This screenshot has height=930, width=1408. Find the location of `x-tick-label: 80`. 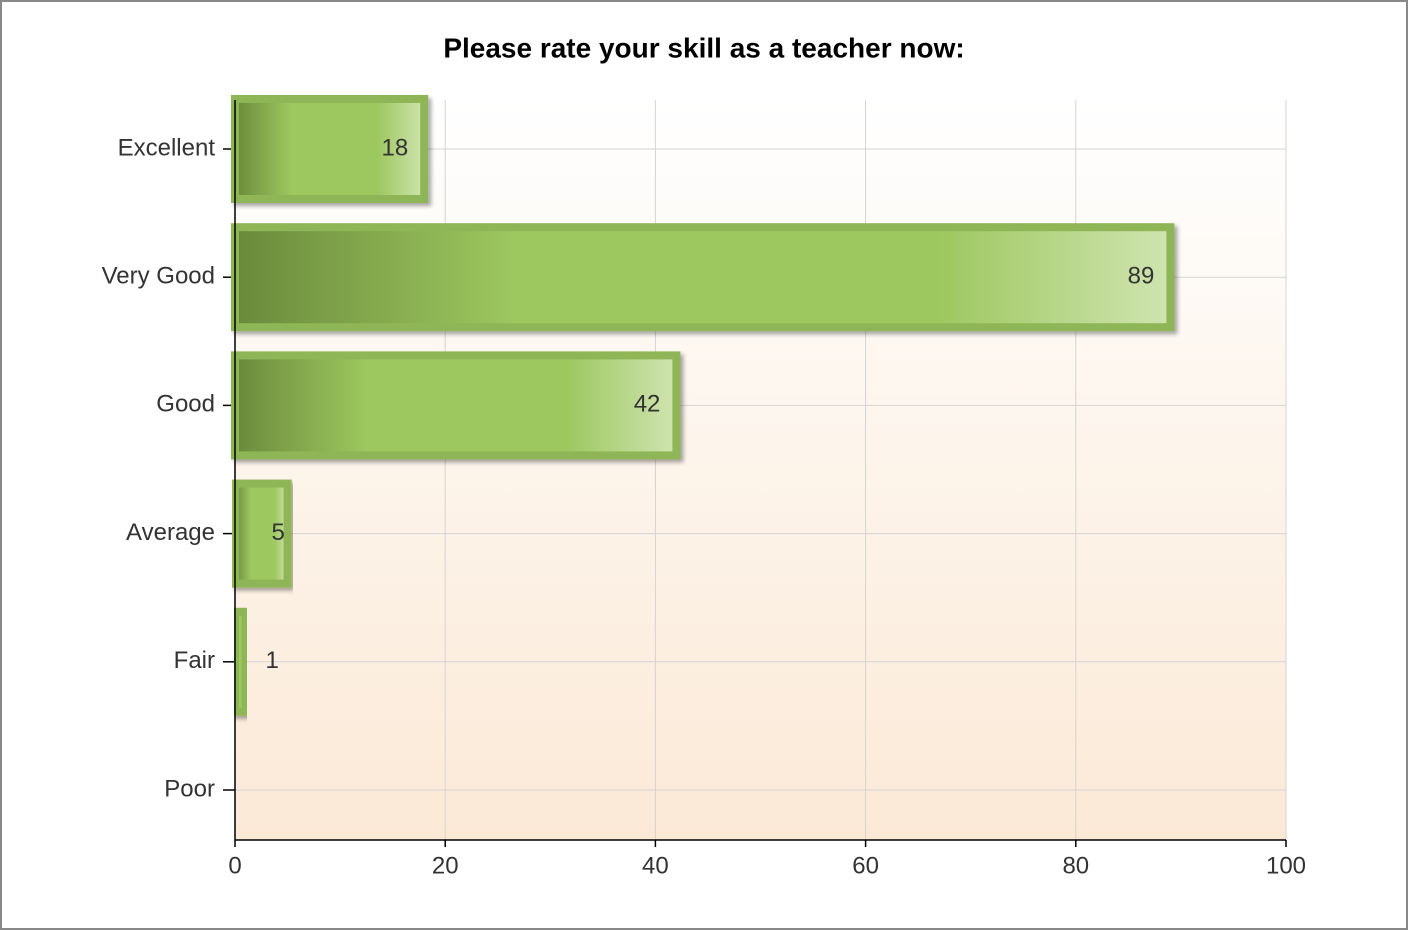

x-tick-label: 80 is located at coordinates (1075, 865).